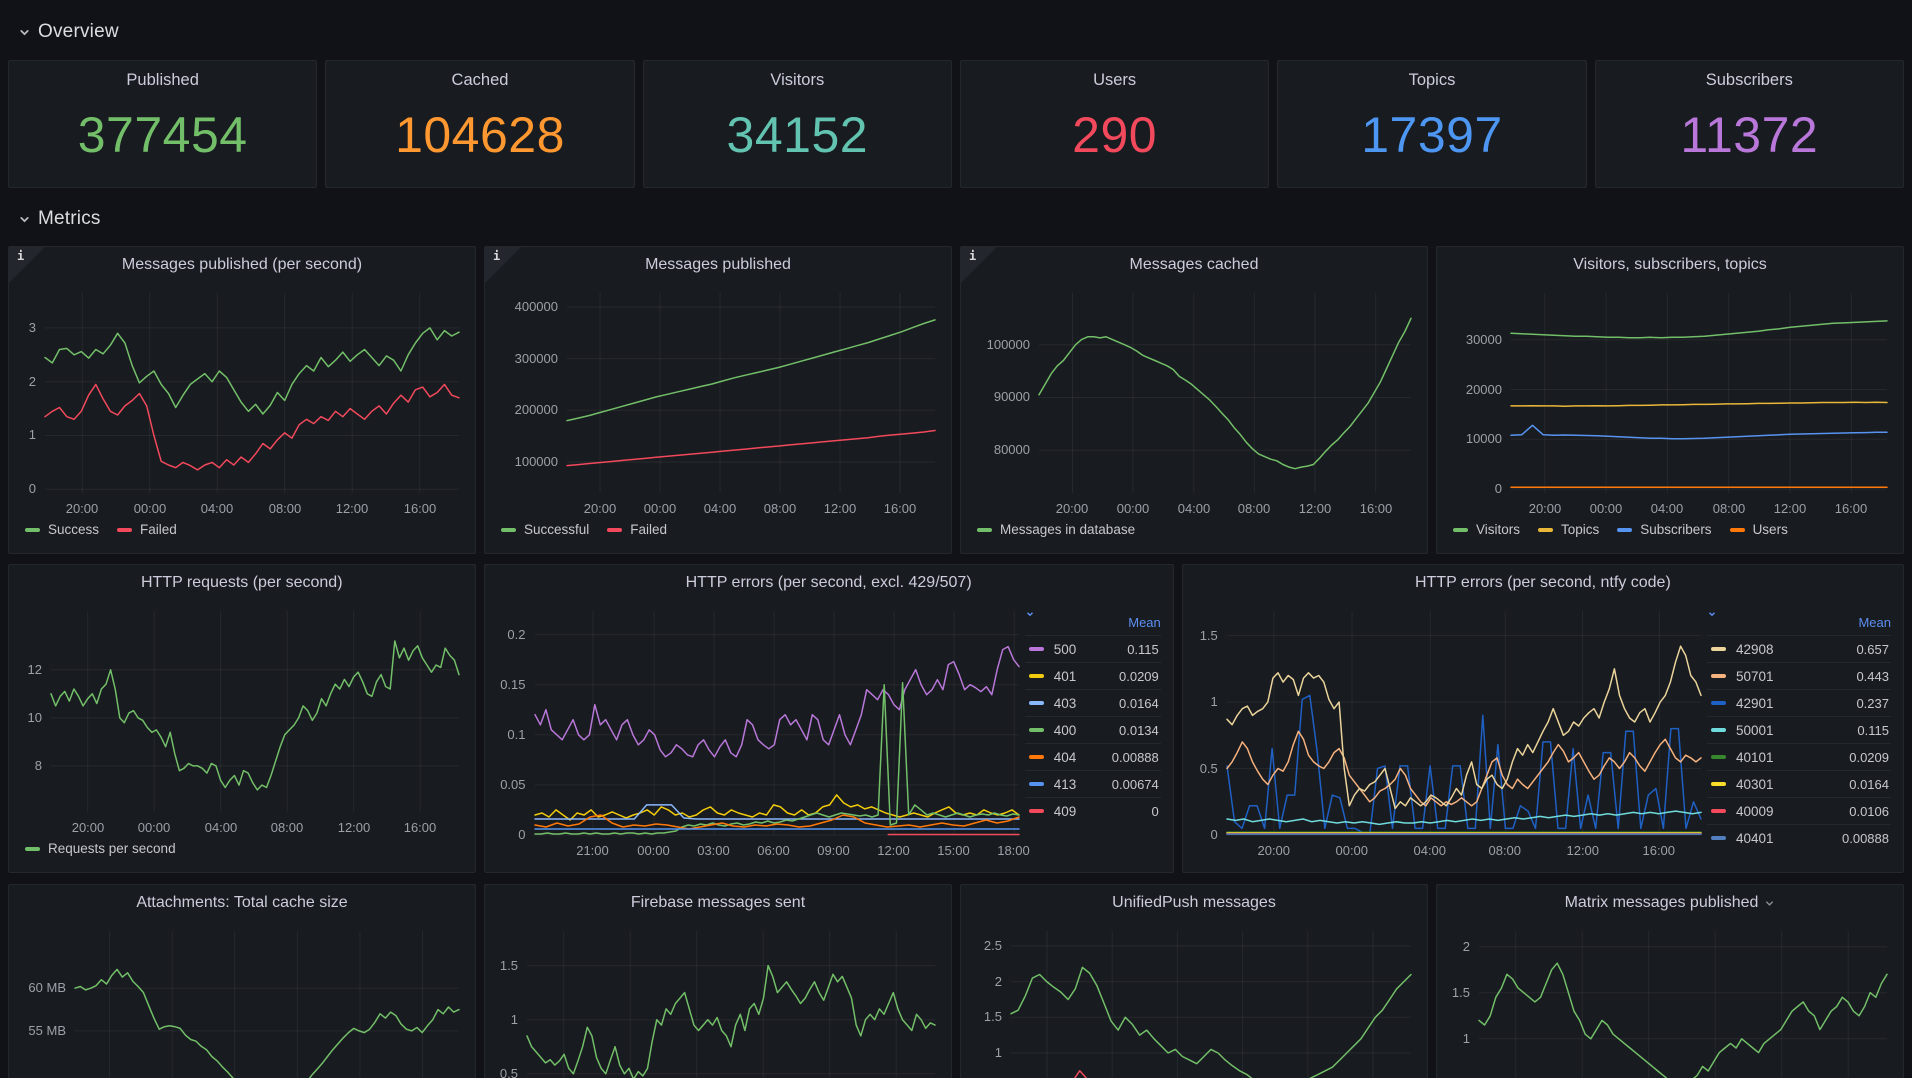 Image resolution: width=1912 pixels, height=1078 pixels. What do you see at coordinates (718, 264) in the screenshot?
I see `panel-title: Messages published` at bounding box center [718, 264].